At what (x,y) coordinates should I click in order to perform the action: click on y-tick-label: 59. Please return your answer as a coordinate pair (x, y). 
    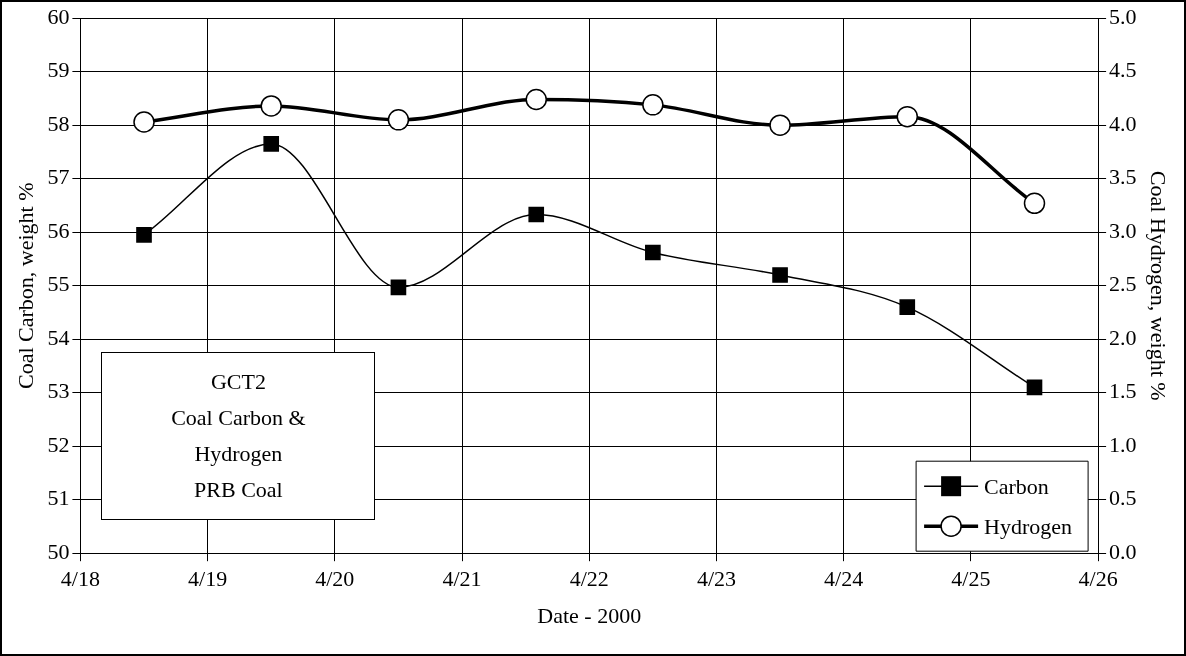
    Looking at the image, I should click on (58, 70).